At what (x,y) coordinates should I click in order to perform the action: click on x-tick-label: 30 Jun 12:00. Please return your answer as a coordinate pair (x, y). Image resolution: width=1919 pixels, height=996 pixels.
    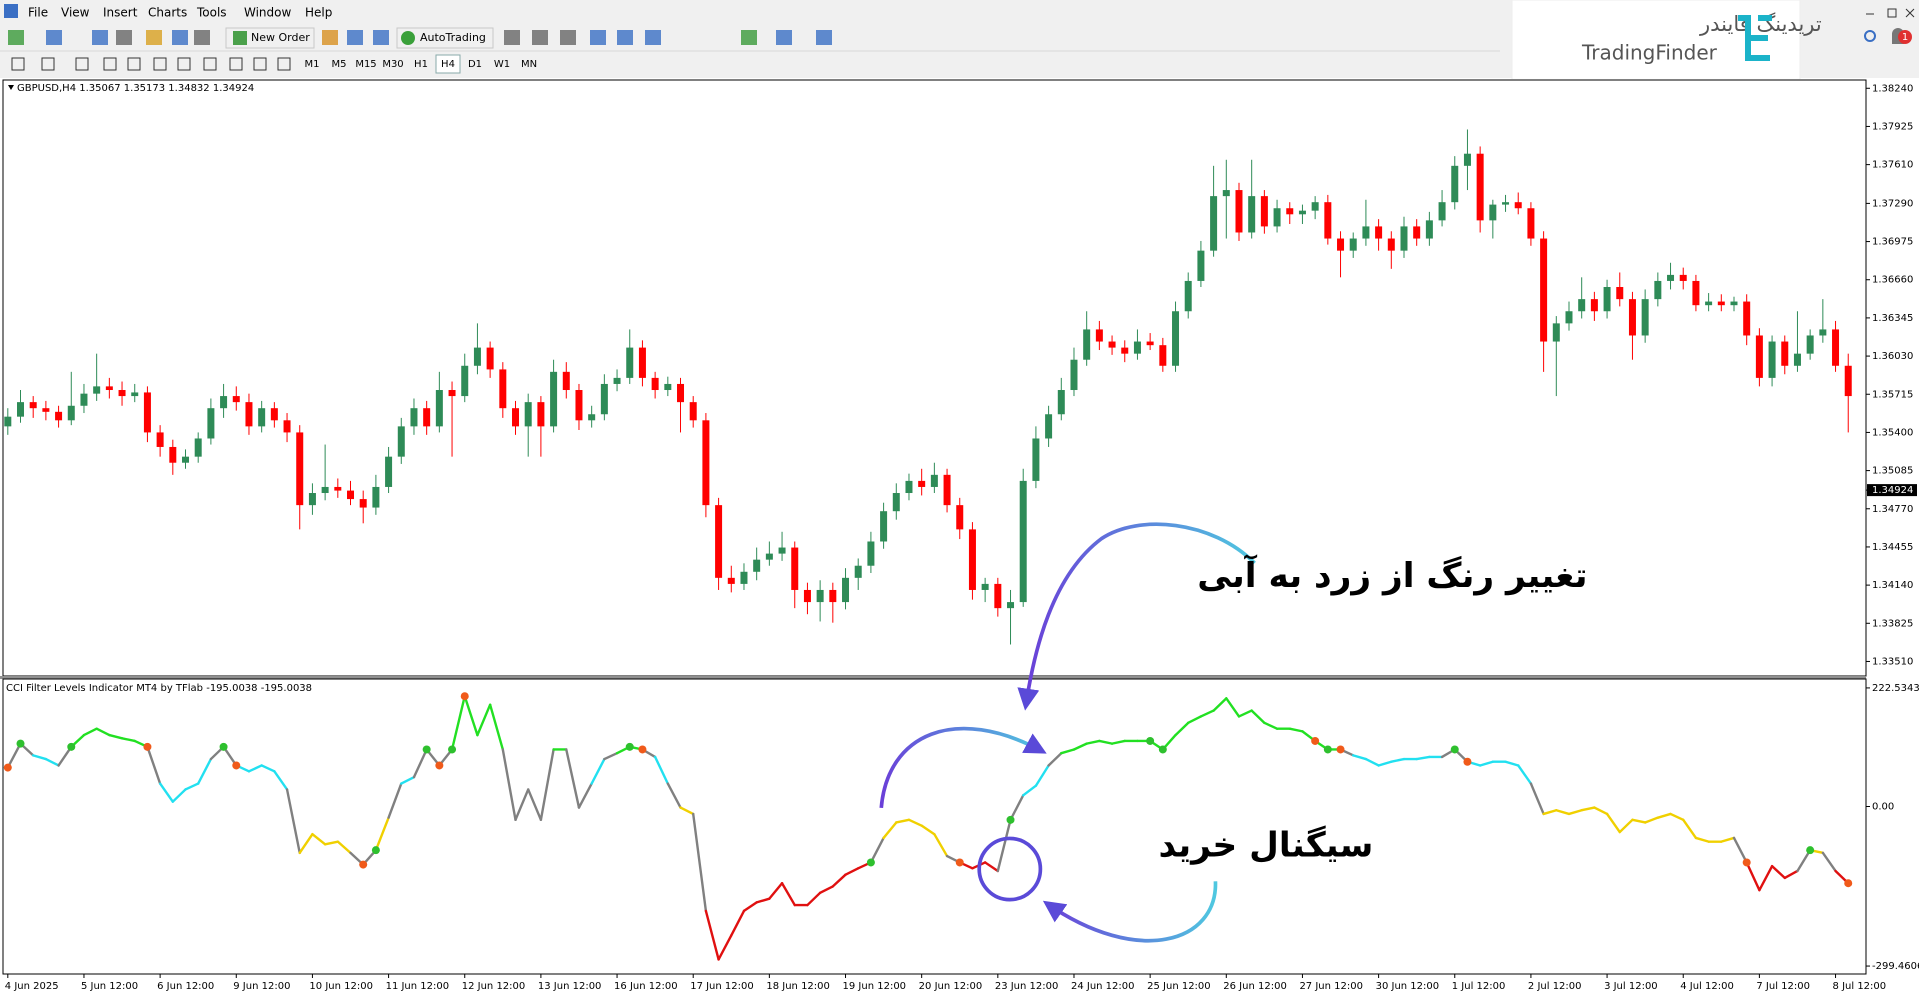
    Looking at the image, I should click on (1408, 986).